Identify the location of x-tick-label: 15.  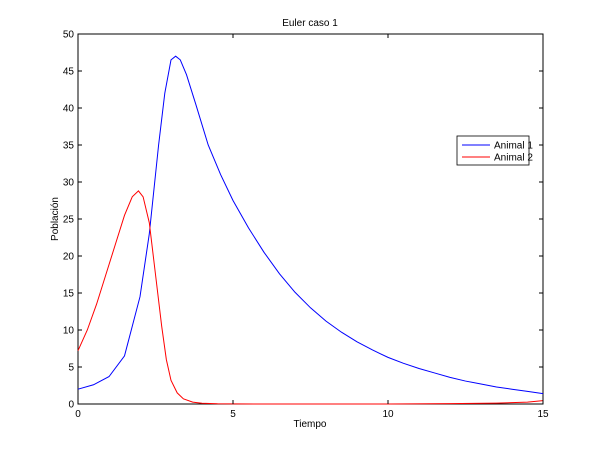
(543, 414).